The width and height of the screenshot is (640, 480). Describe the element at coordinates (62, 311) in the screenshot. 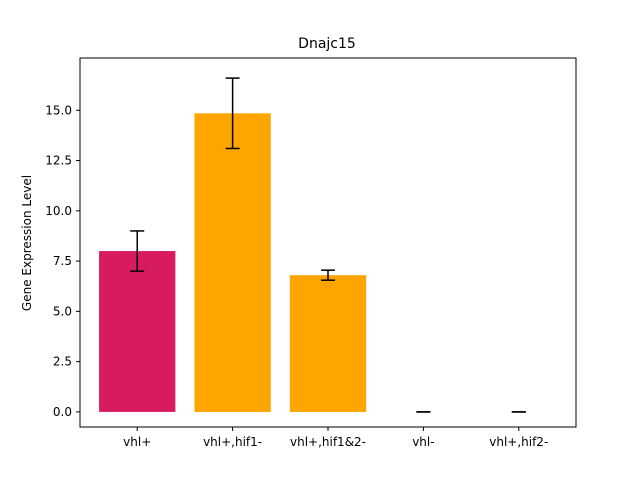

I see `y-tick-label-2: 5.0` at that location.